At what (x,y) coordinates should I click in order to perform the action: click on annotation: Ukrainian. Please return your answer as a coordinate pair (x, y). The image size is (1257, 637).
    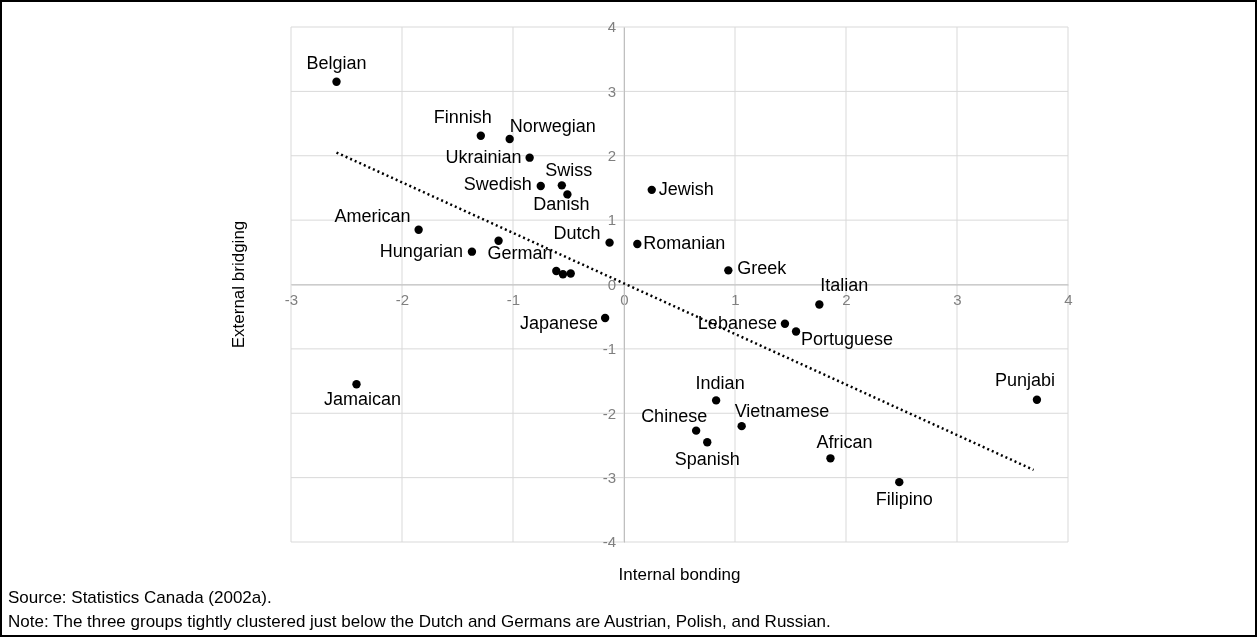
    Looking at the image, I should click on (483, 156).